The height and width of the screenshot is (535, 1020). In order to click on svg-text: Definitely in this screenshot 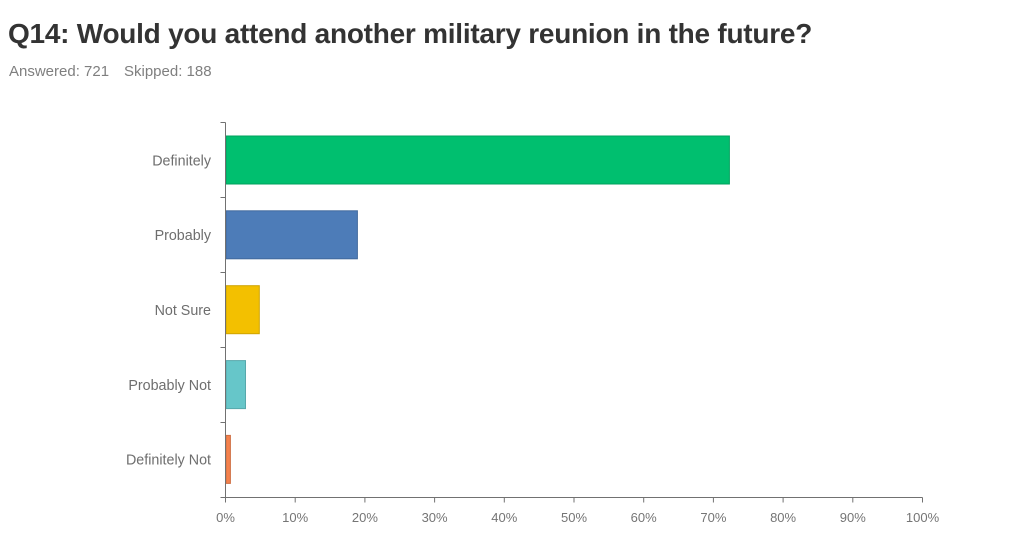, I will do `click(182, 161)`.